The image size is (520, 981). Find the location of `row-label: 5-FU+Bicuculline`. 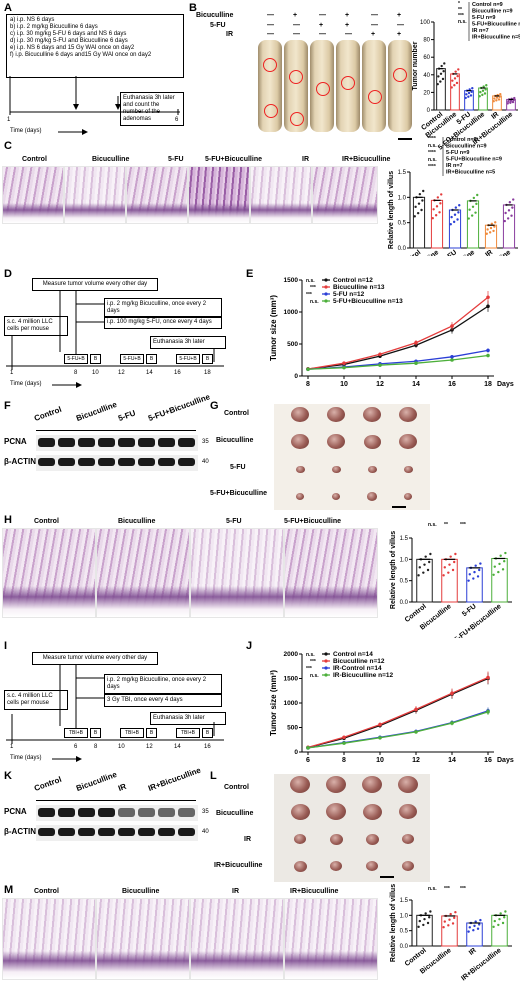

row-label: 5-FU+Bicuculline is located at coordinates (238, 493).